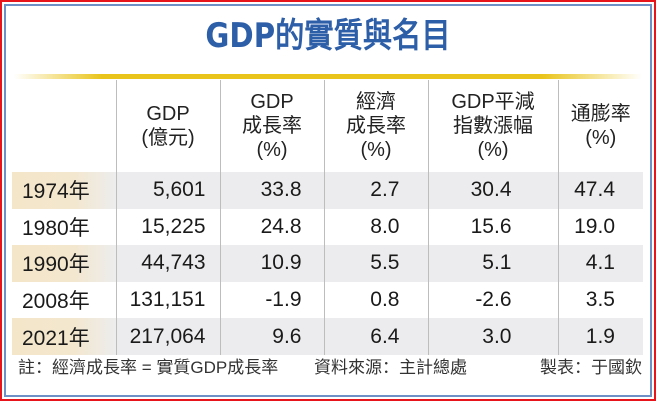  I want to click on gdp-cell: 131,151, so click(167, 300).